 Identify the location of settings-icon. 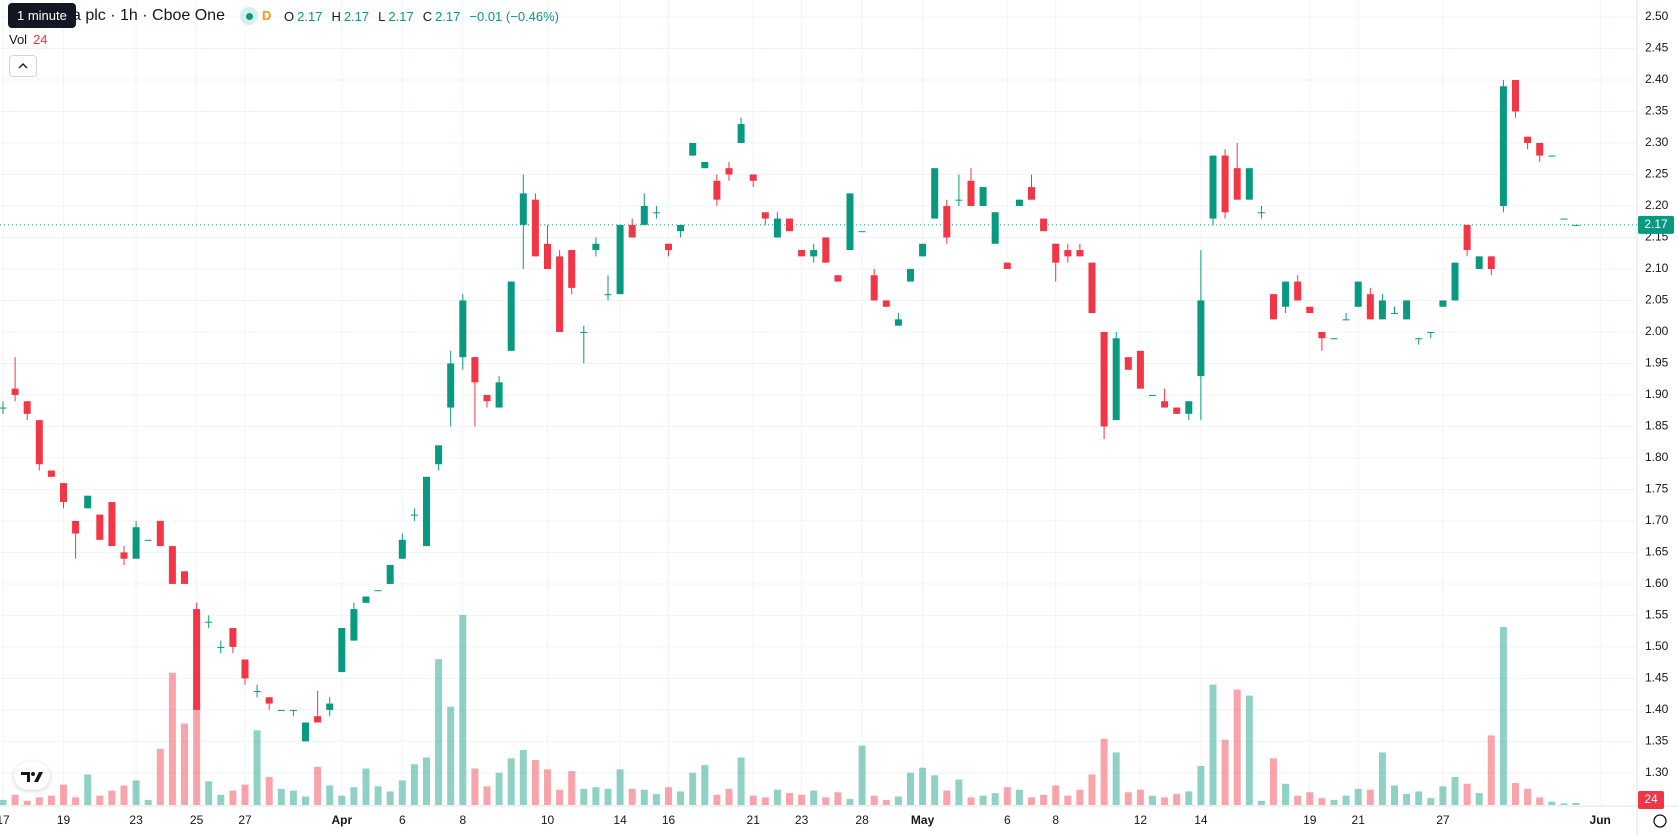
(1660, 821).